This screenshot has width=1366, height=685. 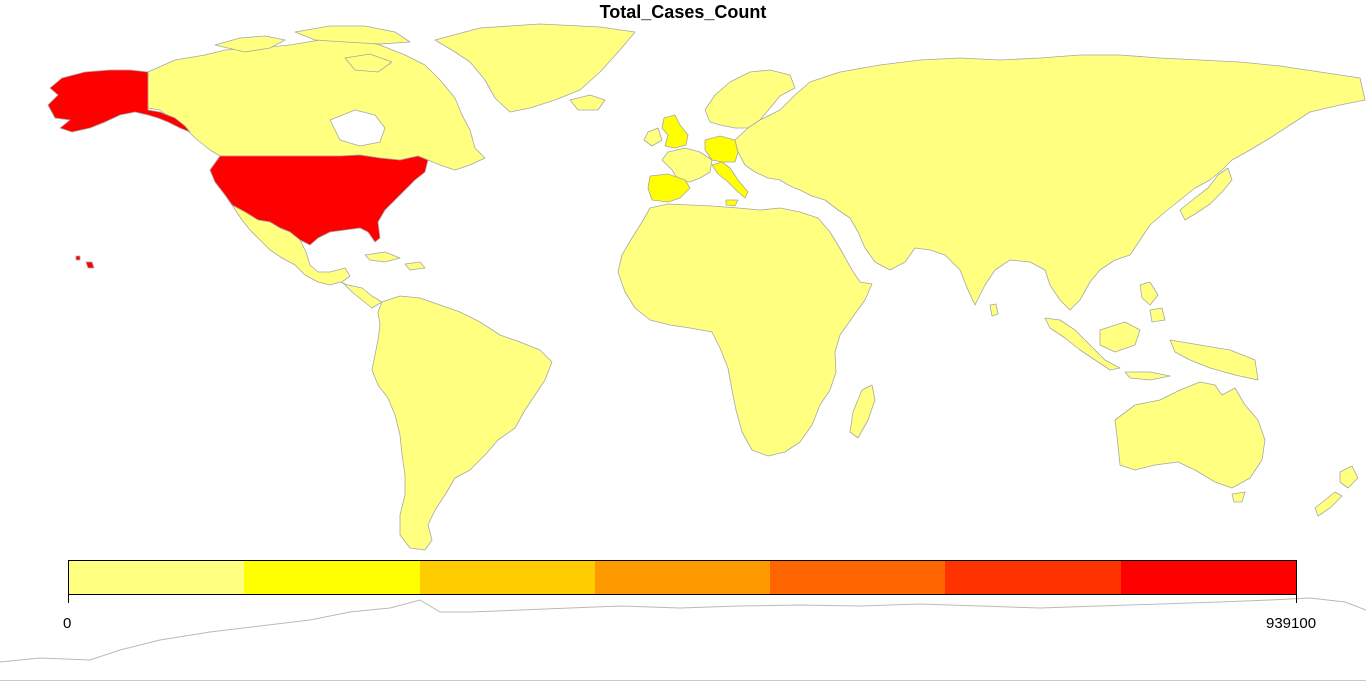 What do you see at coordinates (653, 137) in the screenshot?
I see `region-ireland` at bounding box center [653, 137].